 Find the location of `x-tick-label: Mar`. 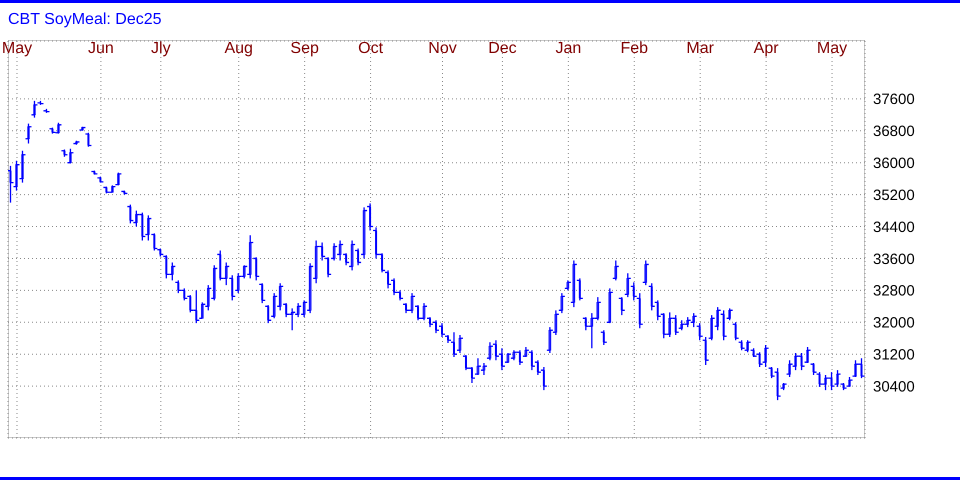

x-tick-label: Mar is located at coordinates (700, 48).